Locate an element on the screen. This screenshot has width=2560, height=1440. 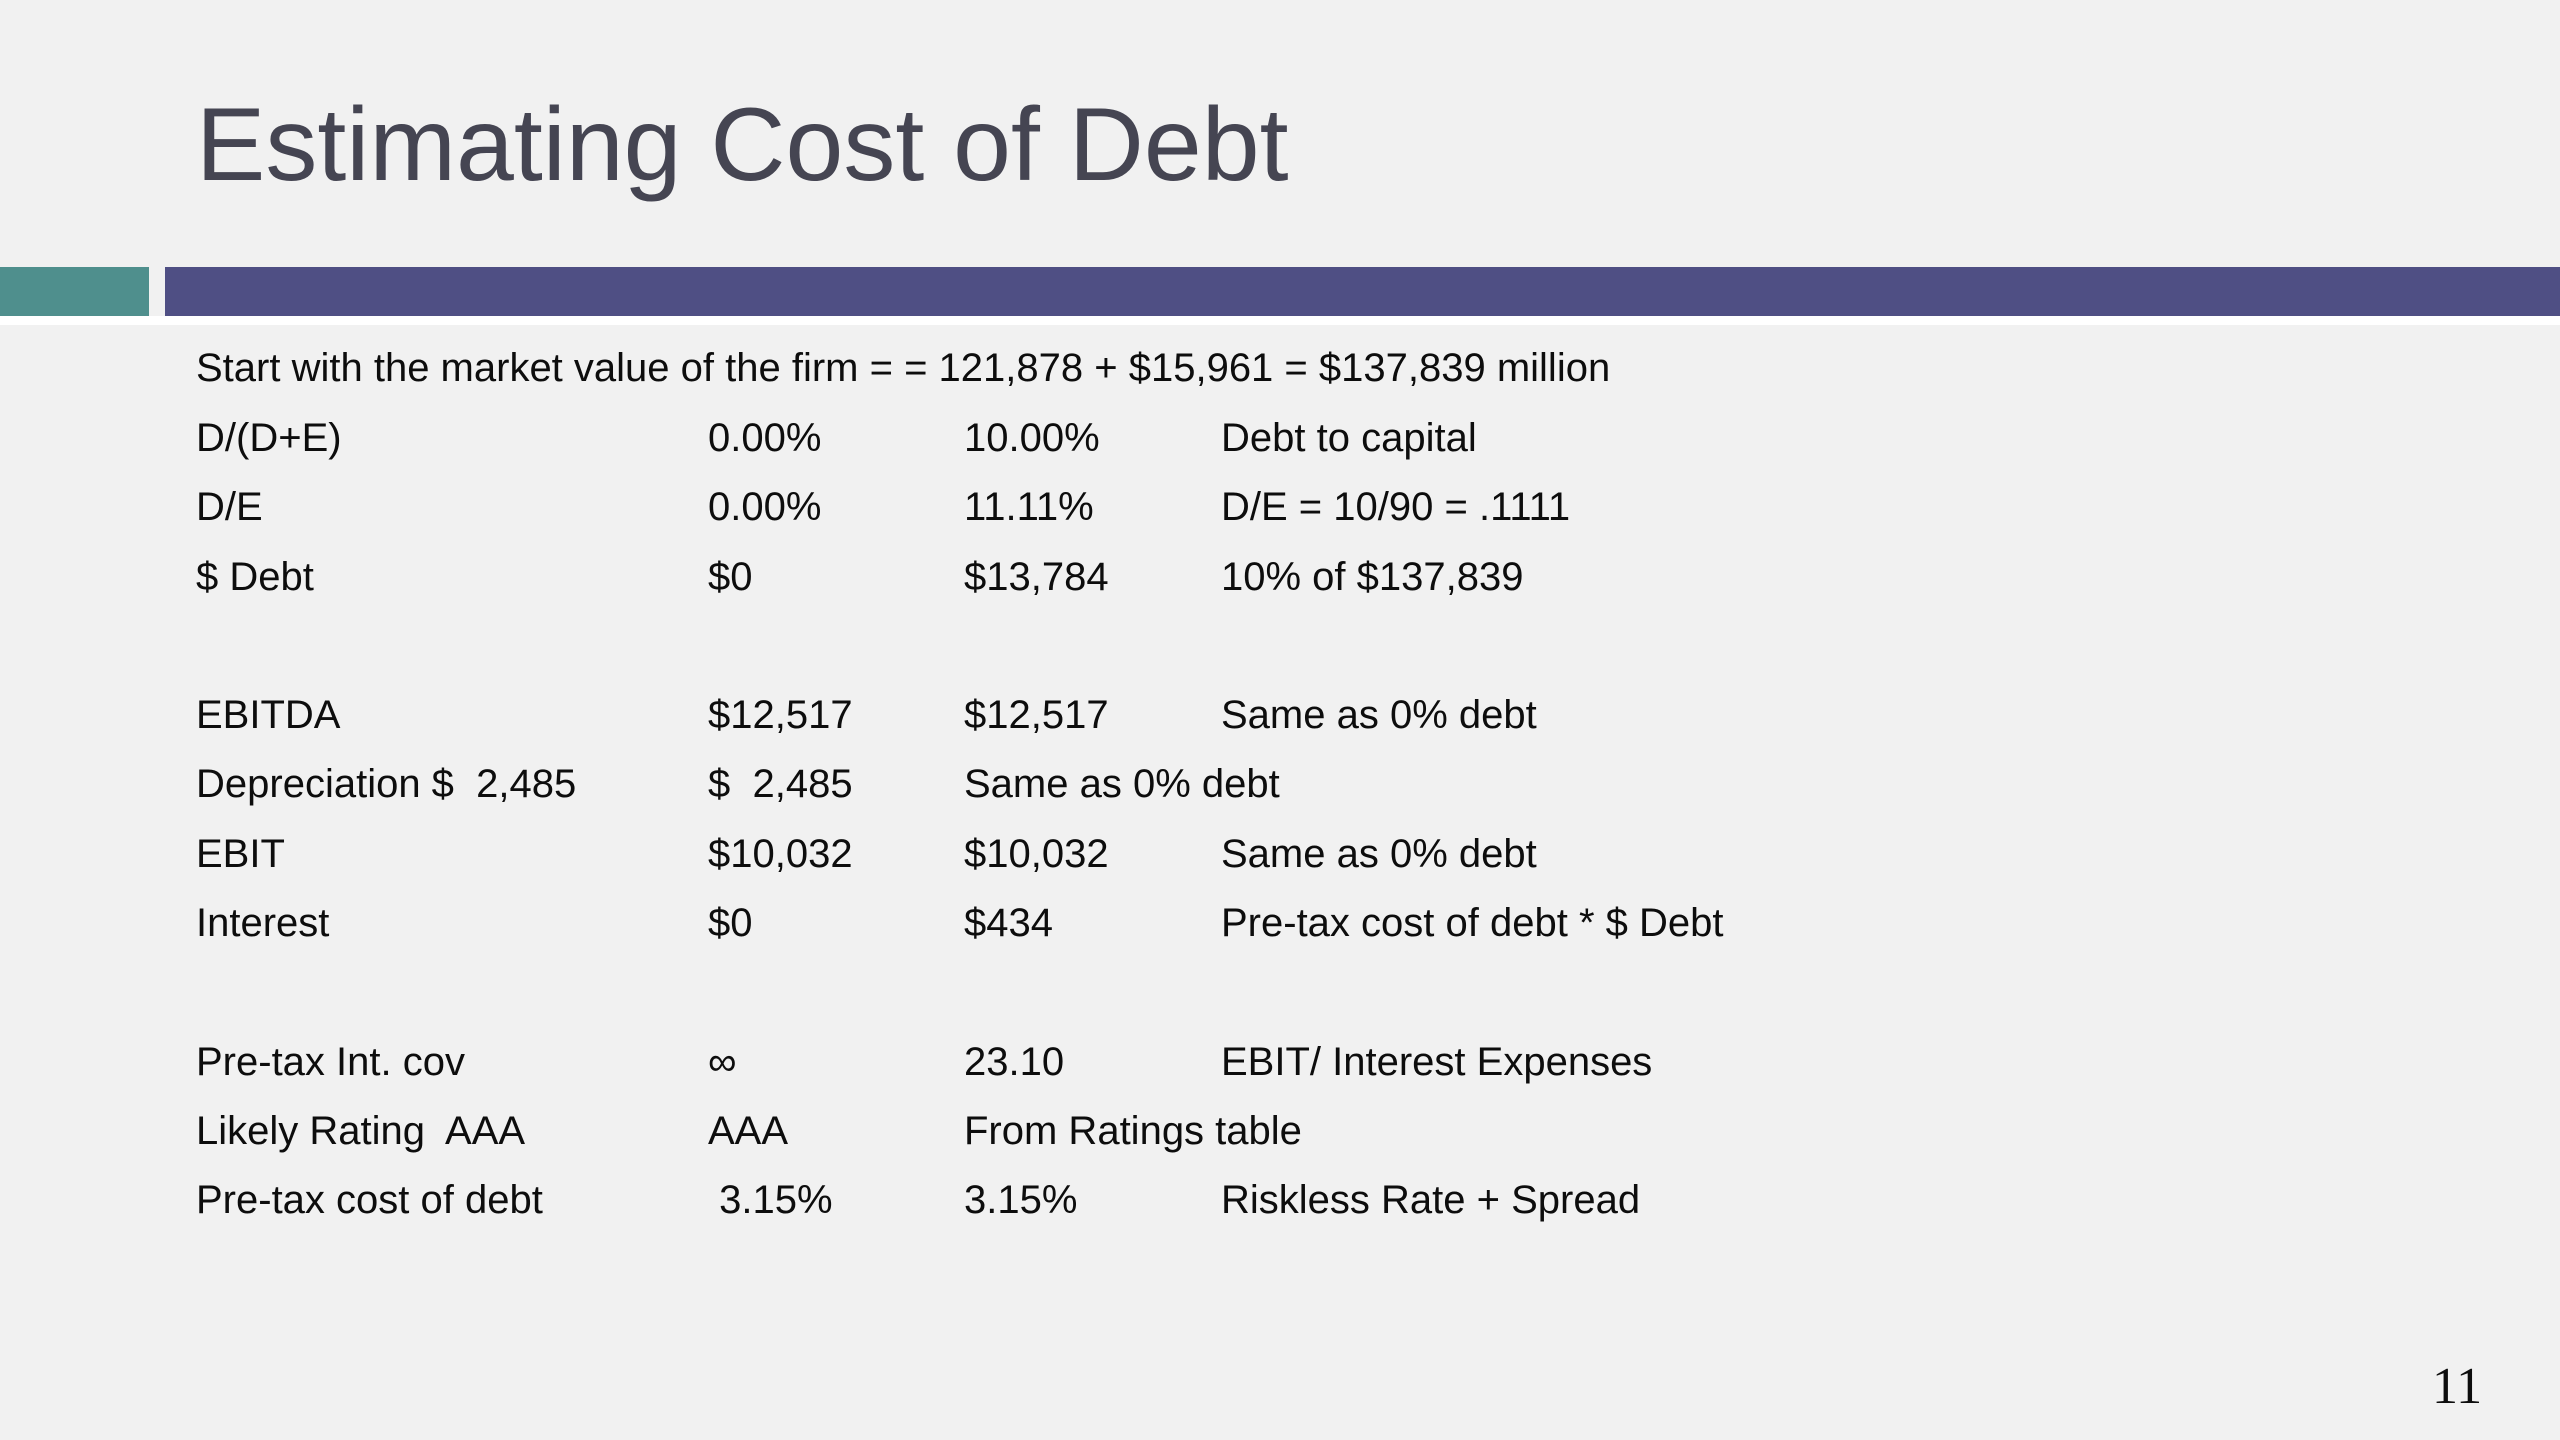
value-ten-pct-debt: $12,517 is located at coordinates (1036, 715).